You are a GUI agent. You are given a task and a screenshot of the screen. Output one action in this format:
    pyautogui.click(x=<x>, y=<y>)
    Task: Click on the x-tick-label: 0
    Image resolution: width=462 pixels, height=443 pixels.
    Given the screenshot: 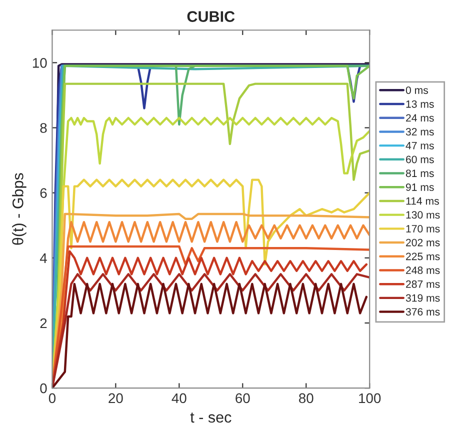 What is the action you would take?
    pyautogui.click(x=52, y=398)
    